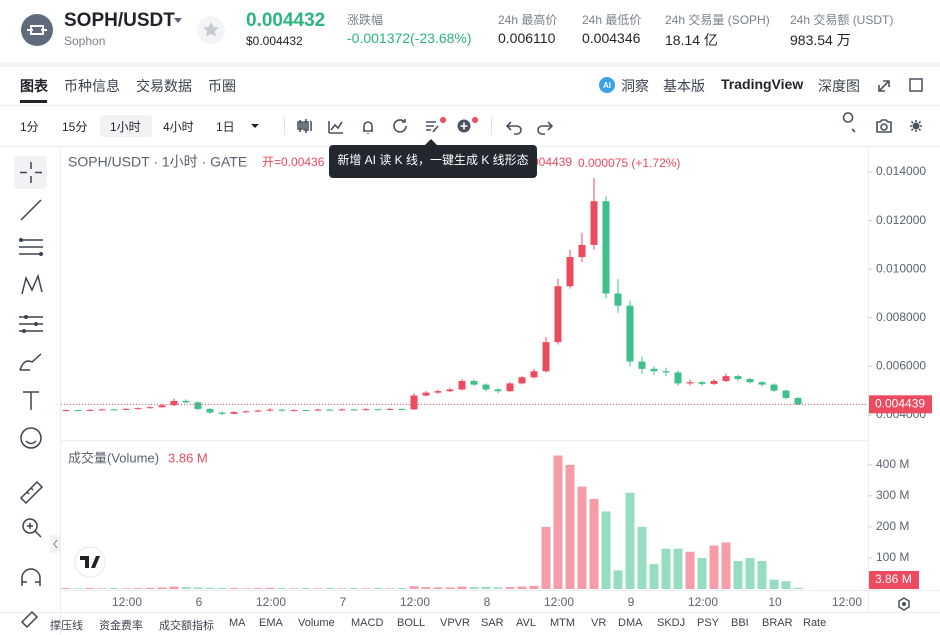  What do you see at coordinates (545, 128) in the screenshot?
I see `redo-icon` at bounding box center [545, 128].